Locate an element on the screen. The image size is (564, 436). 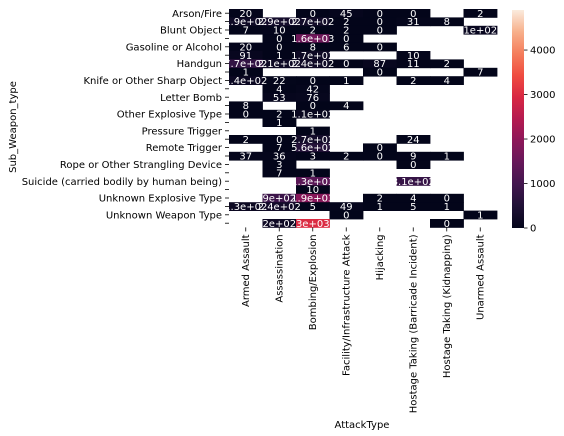
colorbar-tick-label: 0 is located at coordinates (533, 229).